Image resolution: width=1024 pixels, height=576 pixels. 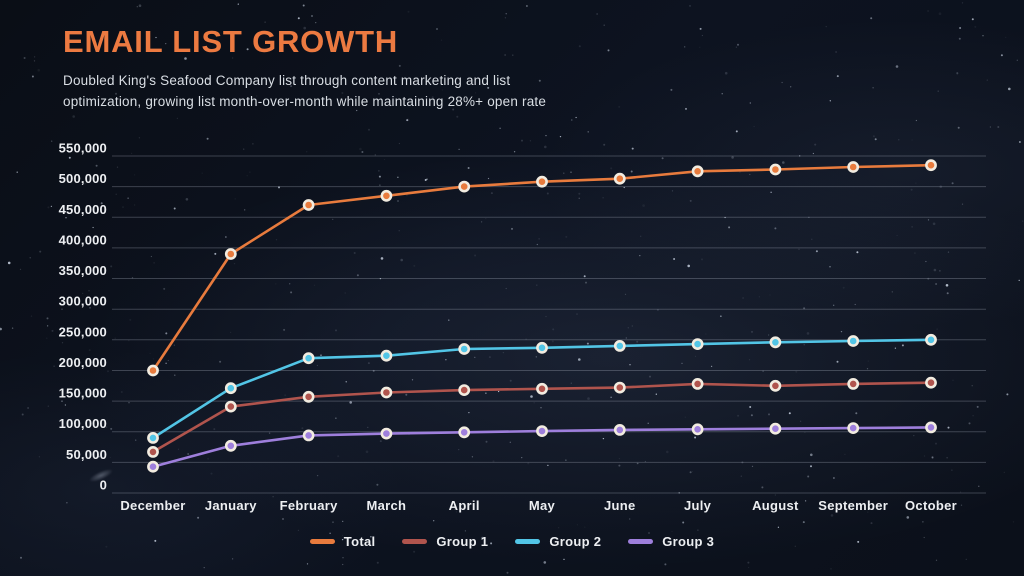 I want to click on x-axis-label: February, so click(x=309, y=505).